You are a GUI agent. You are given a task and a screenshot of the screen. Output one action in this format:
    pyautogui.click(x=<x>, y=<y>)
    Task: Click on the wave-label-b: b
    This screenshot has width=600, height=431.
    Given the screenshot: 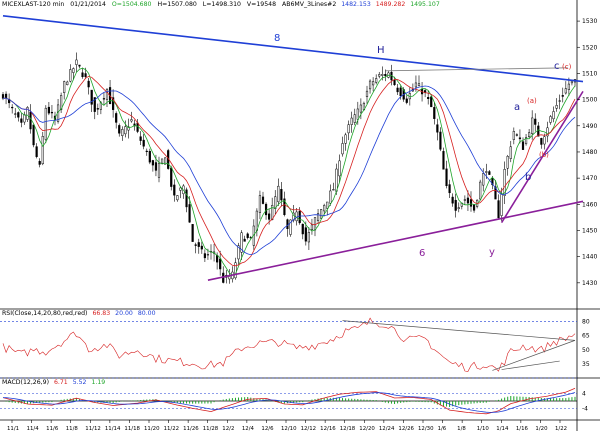 What is the action you would take?
    pyautogui.click(x=528, y=177)
    